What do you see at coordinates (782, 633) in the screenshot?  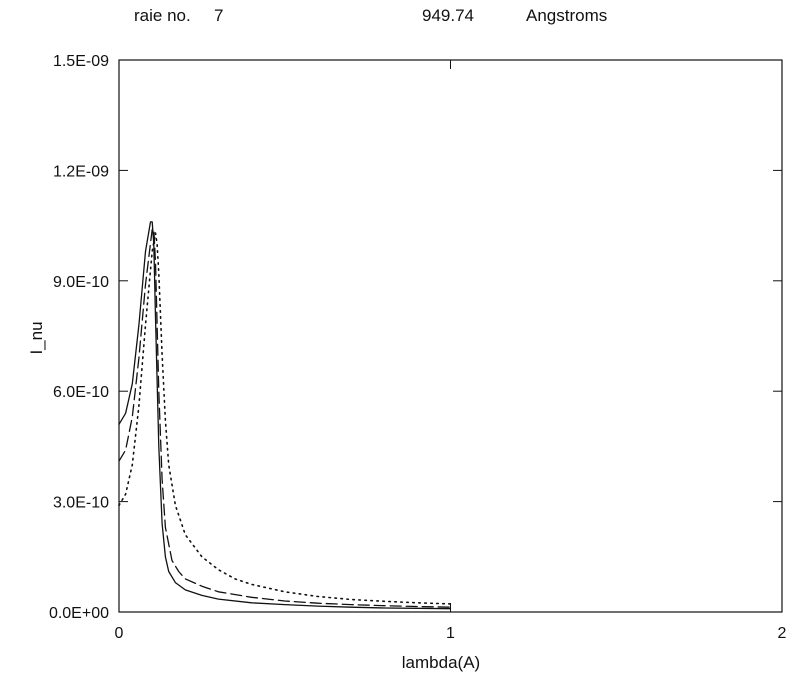 I see `x-tick-label: 2` at bounding box center [782, 633].